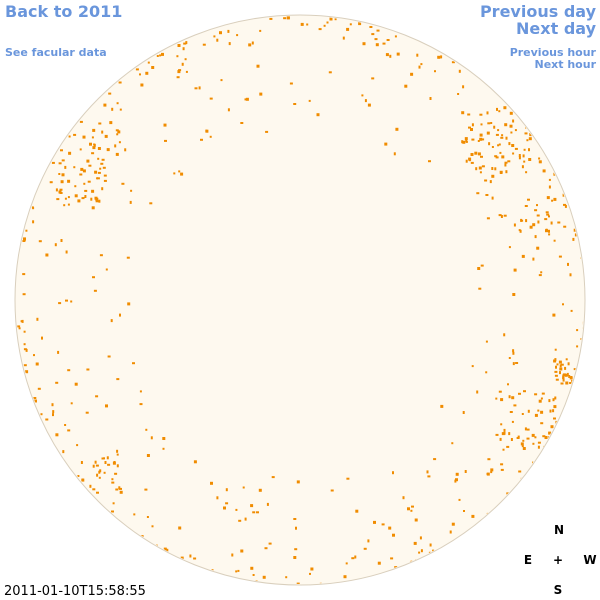 The image size is (600, 600). What do you see at coordinates (538, 11) in the screenshot?
I see `previous-day-link: Previous day` at bounding box center [538, 11].